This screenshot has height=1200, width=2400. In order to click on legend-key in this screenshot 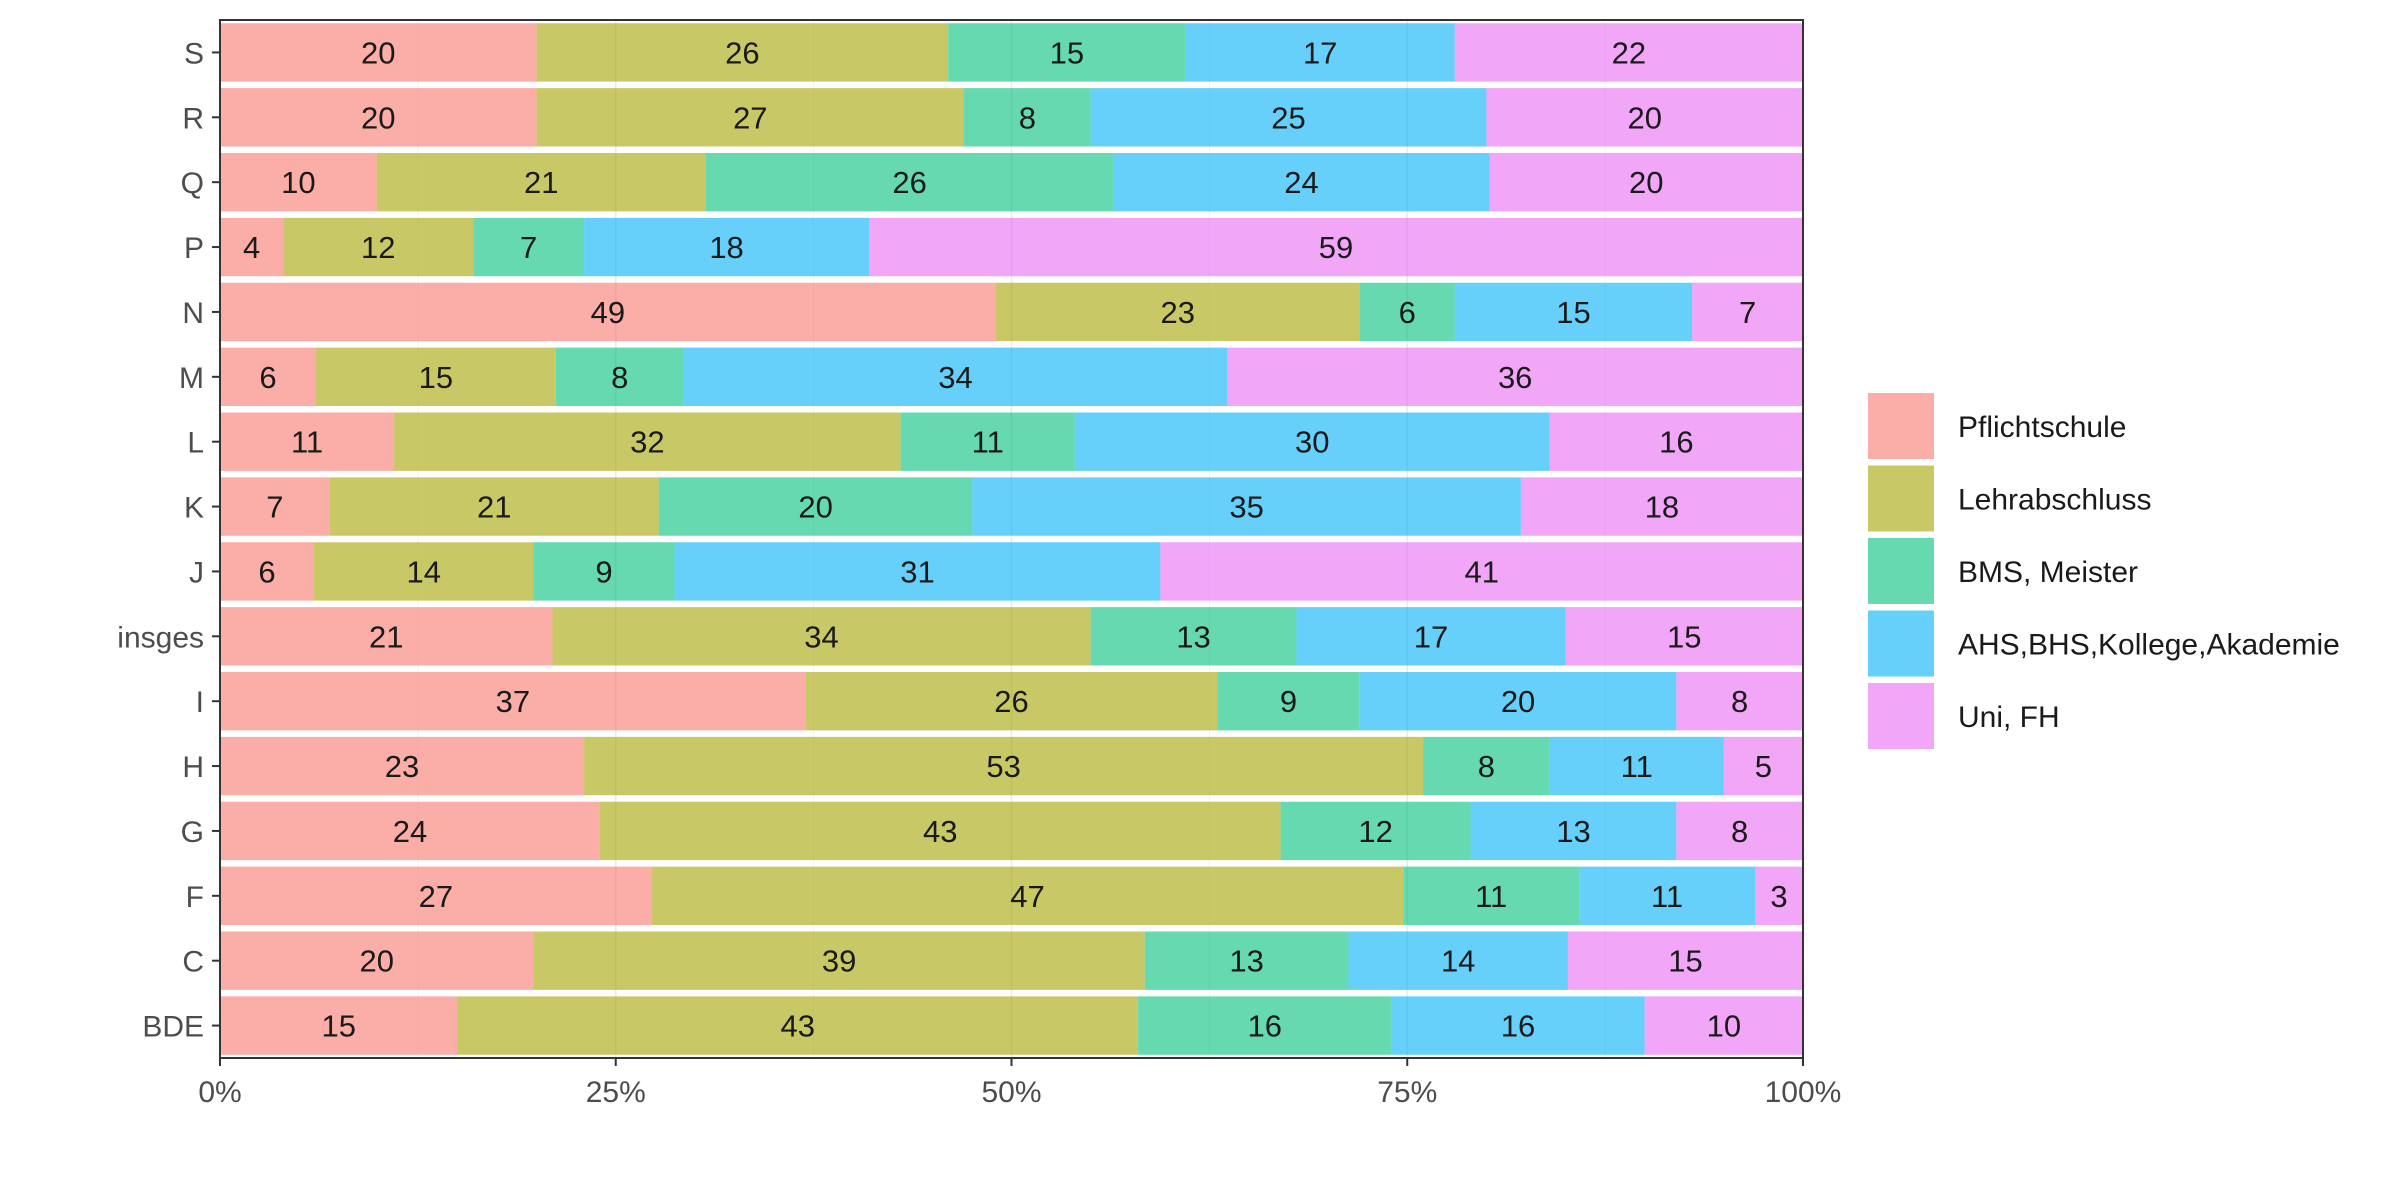, I will do `click(1901, 426)`.